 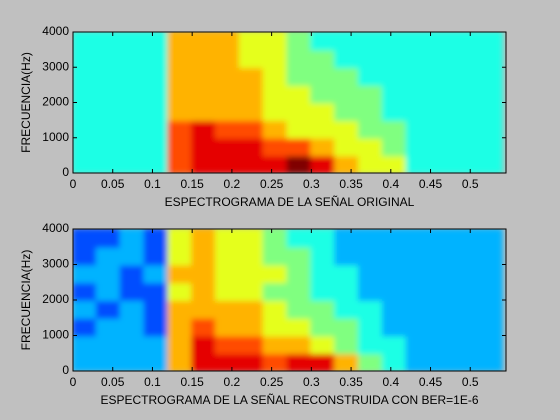 I want to click on x-tick-label: 0.1, so click(x=152, y=382).